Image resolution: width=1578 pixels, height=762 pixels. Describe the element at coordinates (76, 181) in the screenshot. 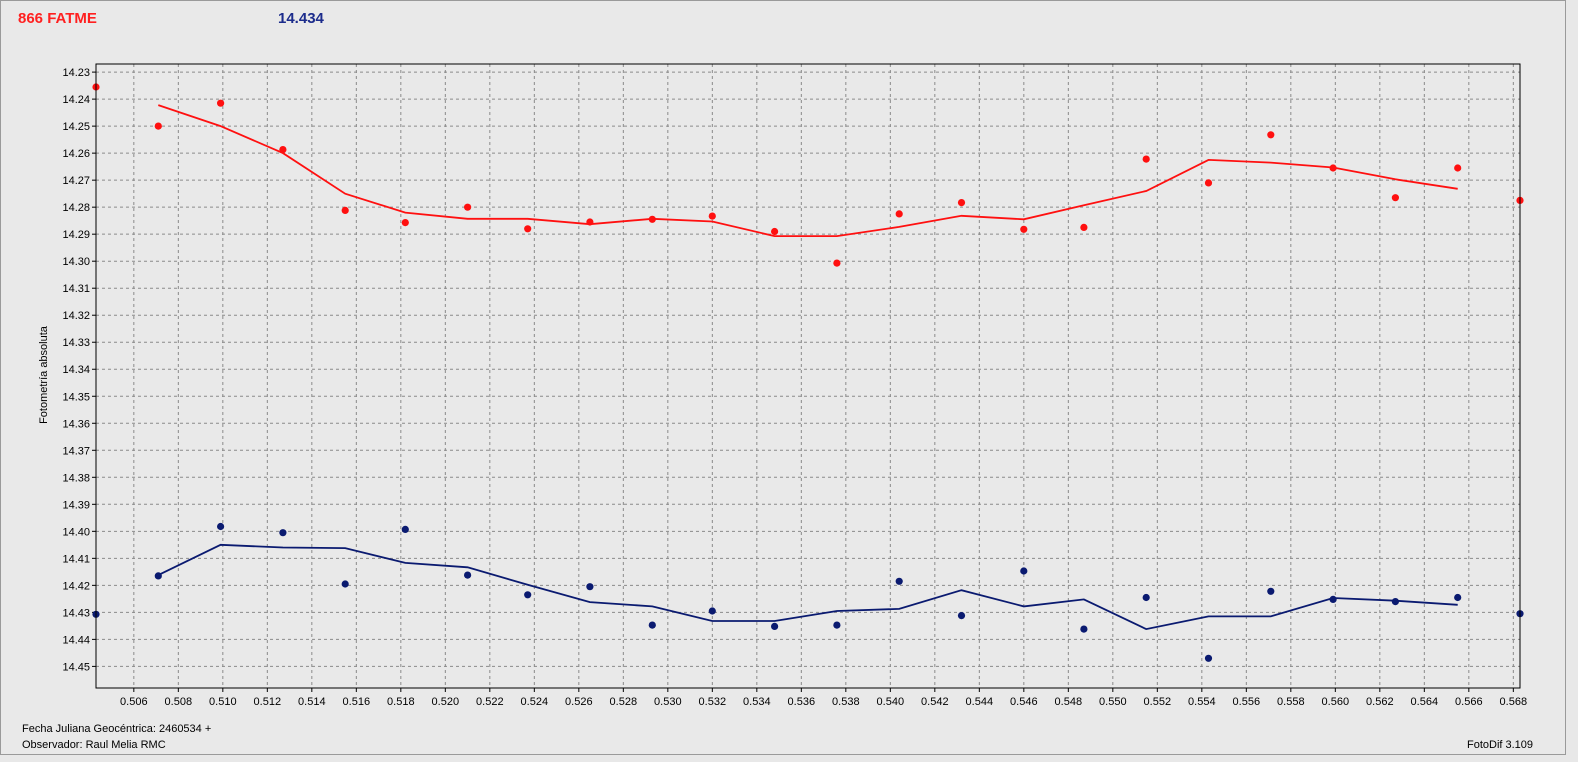

I see `y-tick-label: 14.27` at that location.